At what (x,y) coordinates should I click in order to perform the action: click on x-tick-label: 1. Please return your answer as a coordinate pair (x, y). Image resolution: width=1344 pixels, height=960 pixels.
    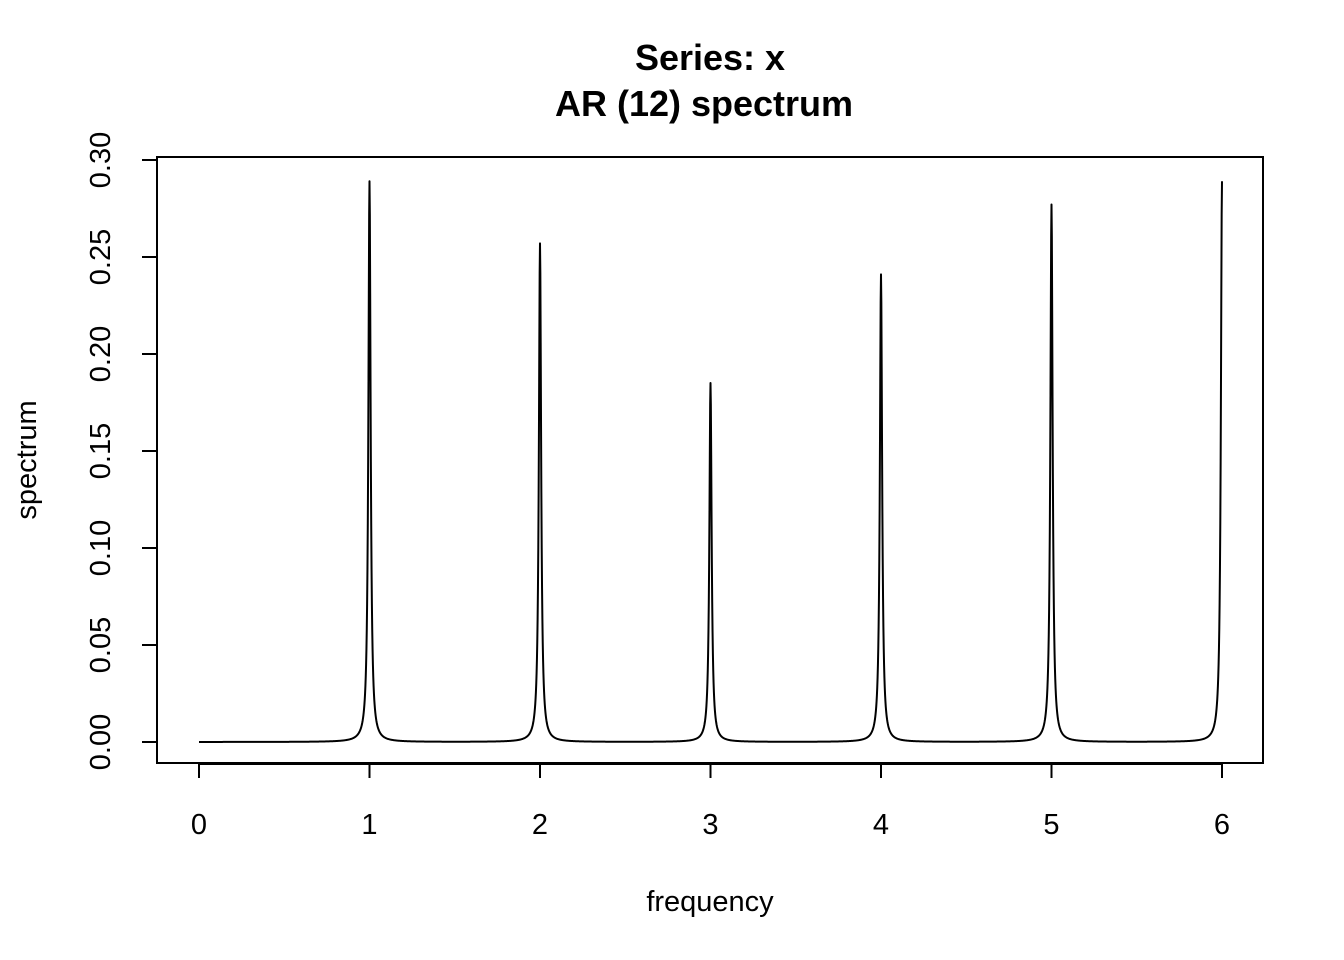
    Looking at the image, I should click on (369, 825).